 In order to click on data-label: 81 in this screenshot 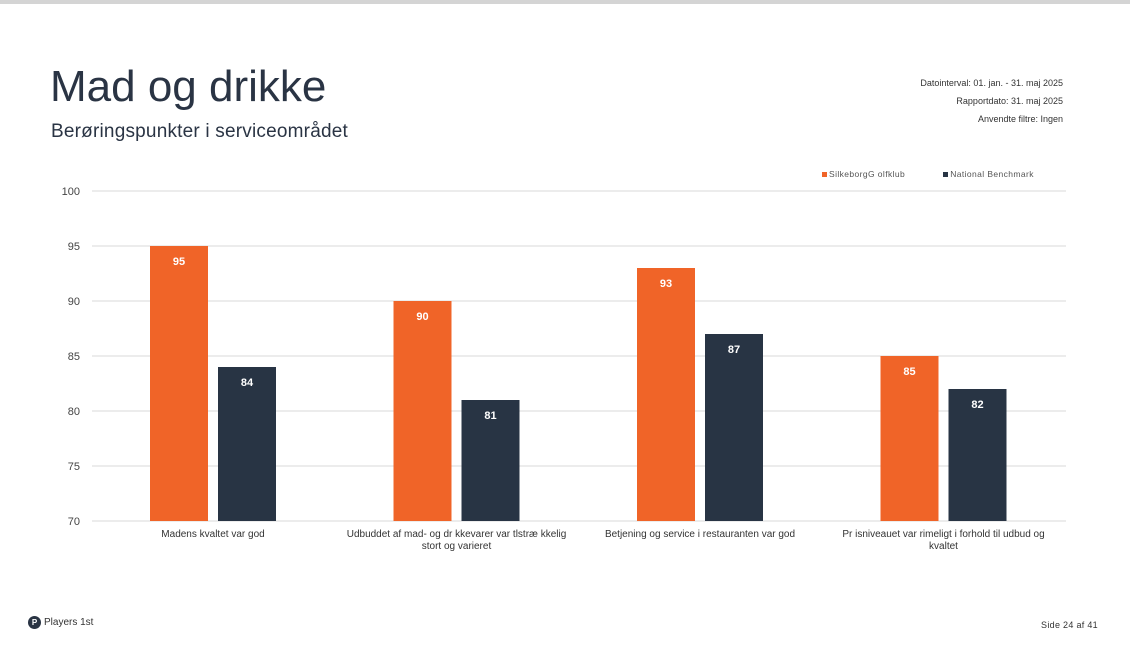, I will do `click(490, 416)`.